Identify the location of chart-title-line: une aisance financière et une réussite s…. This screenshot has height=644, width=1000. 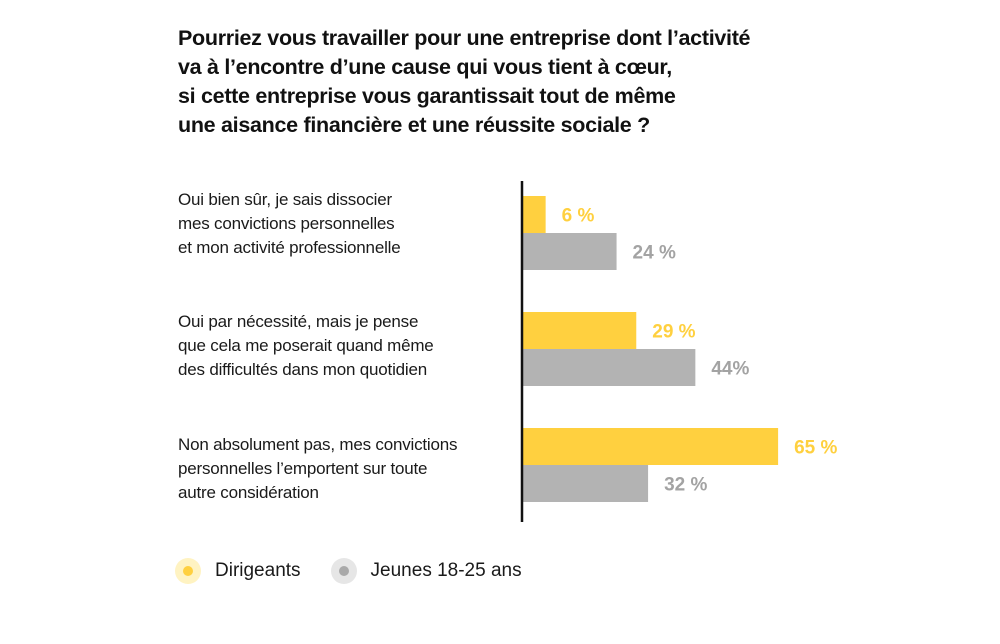
(414, 125).